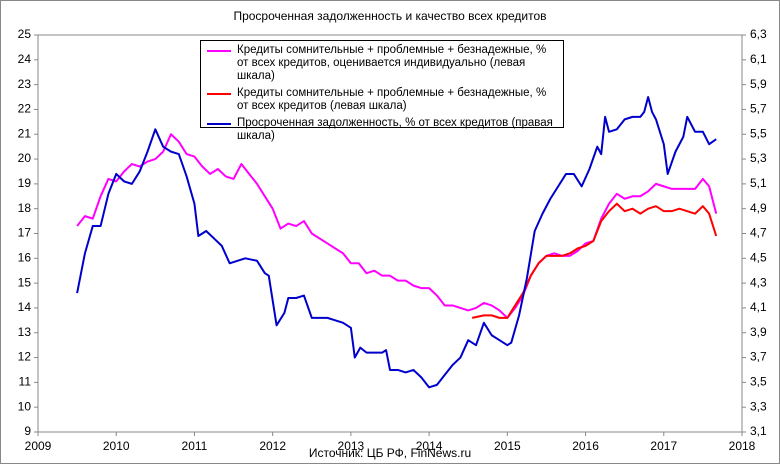 The width and height of the screenshot is (780, 464). What do you see at coordinates (25, 133) in the screenshot?
I see `y-tick-label: 21` at bounding box center [25, 133].